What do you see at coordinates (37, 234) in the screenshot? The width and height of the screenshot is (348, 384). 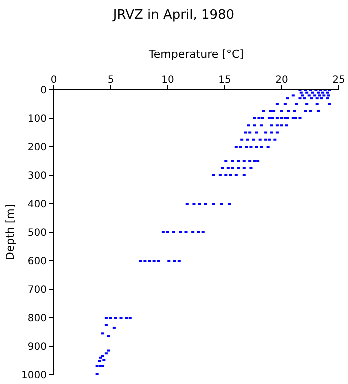 I see `y-tick-label: 500` at bounding box center [37, 234].